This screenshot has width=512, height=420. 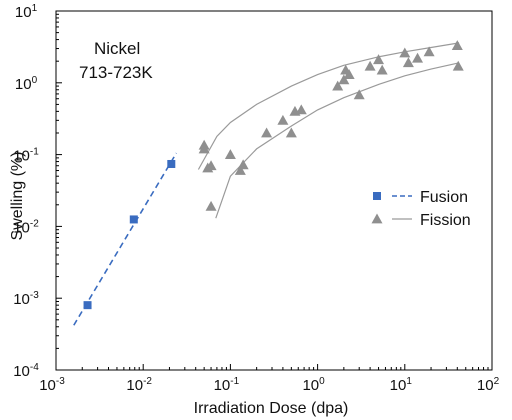 I want to click on fusion-fit-line, so click(x=125, y=239).